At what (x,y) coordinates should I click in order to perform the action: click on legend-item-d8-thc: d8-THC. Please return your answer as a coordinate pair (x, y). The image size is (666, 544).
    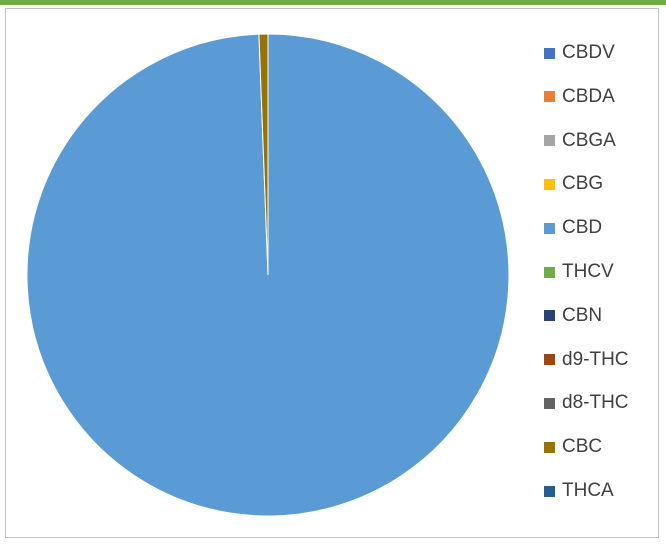
    Looking at the image, I should click on (586, 403).